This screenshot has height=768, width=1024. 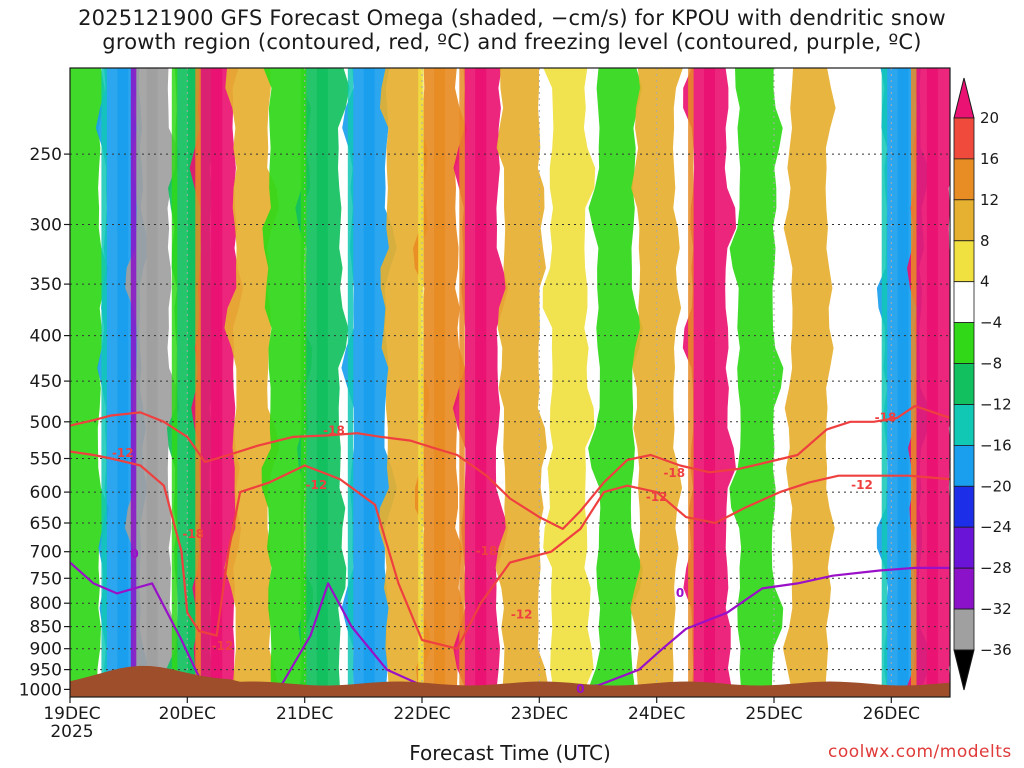 I want to click on x-tick-label: 24DEC, so click(x=656, y=714).